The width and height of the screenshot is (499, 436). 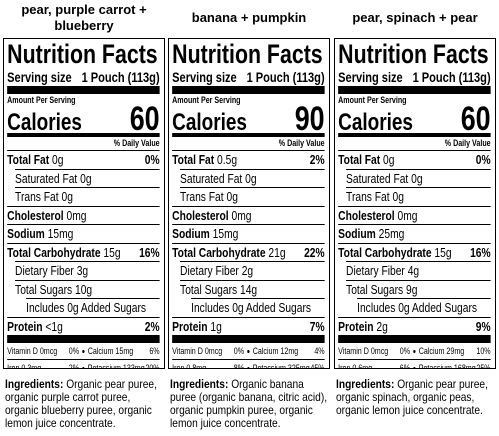 I want to click on nutrient: Total Fat 0g, so click(x=366, y=160).